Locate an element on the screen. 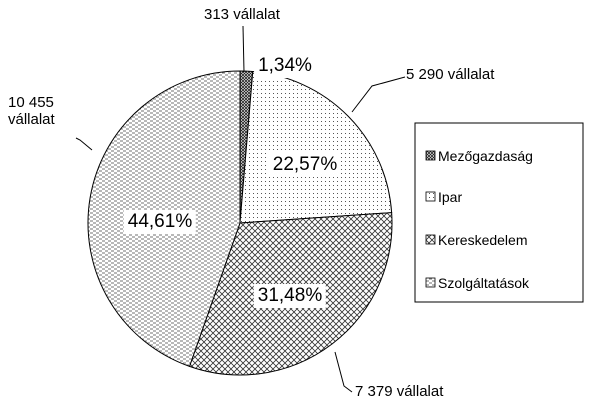  count-label: 5 290 vállalat is located at coordinates (450, 74).